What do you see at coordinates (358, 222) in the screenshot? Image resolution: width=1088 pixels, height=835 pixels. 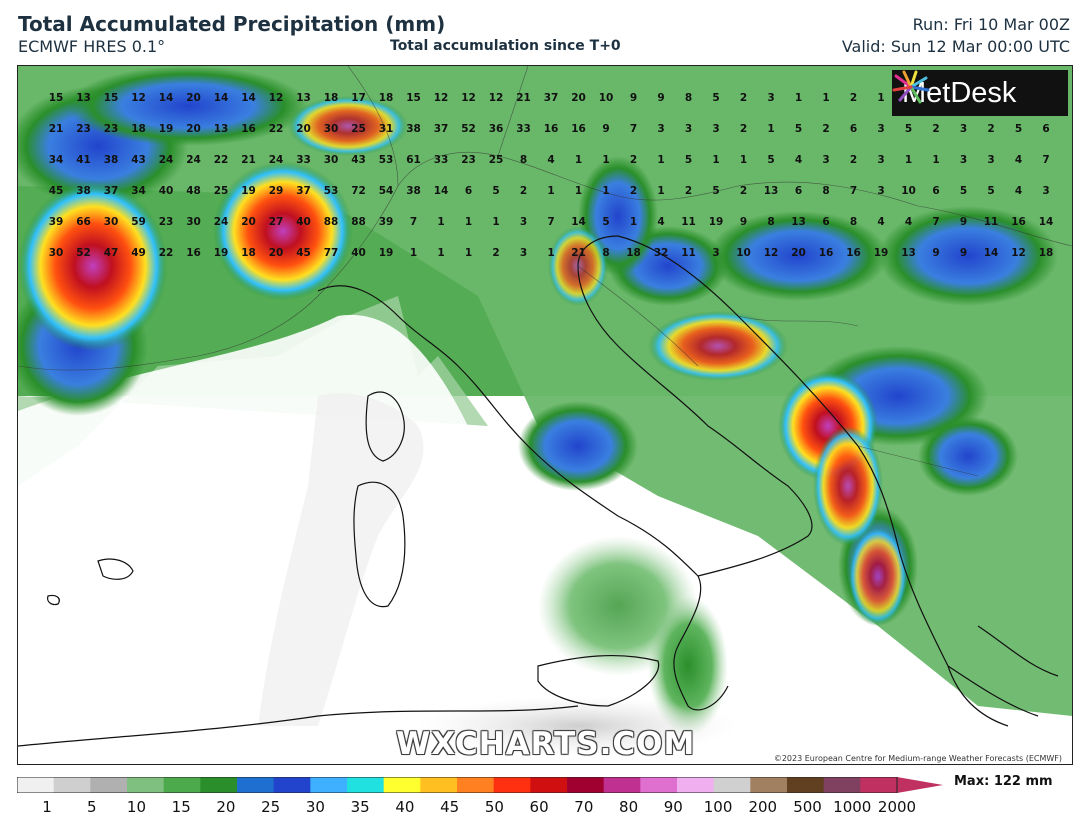 I see `precip-value-label: 88` at bounding box center [358, 222].